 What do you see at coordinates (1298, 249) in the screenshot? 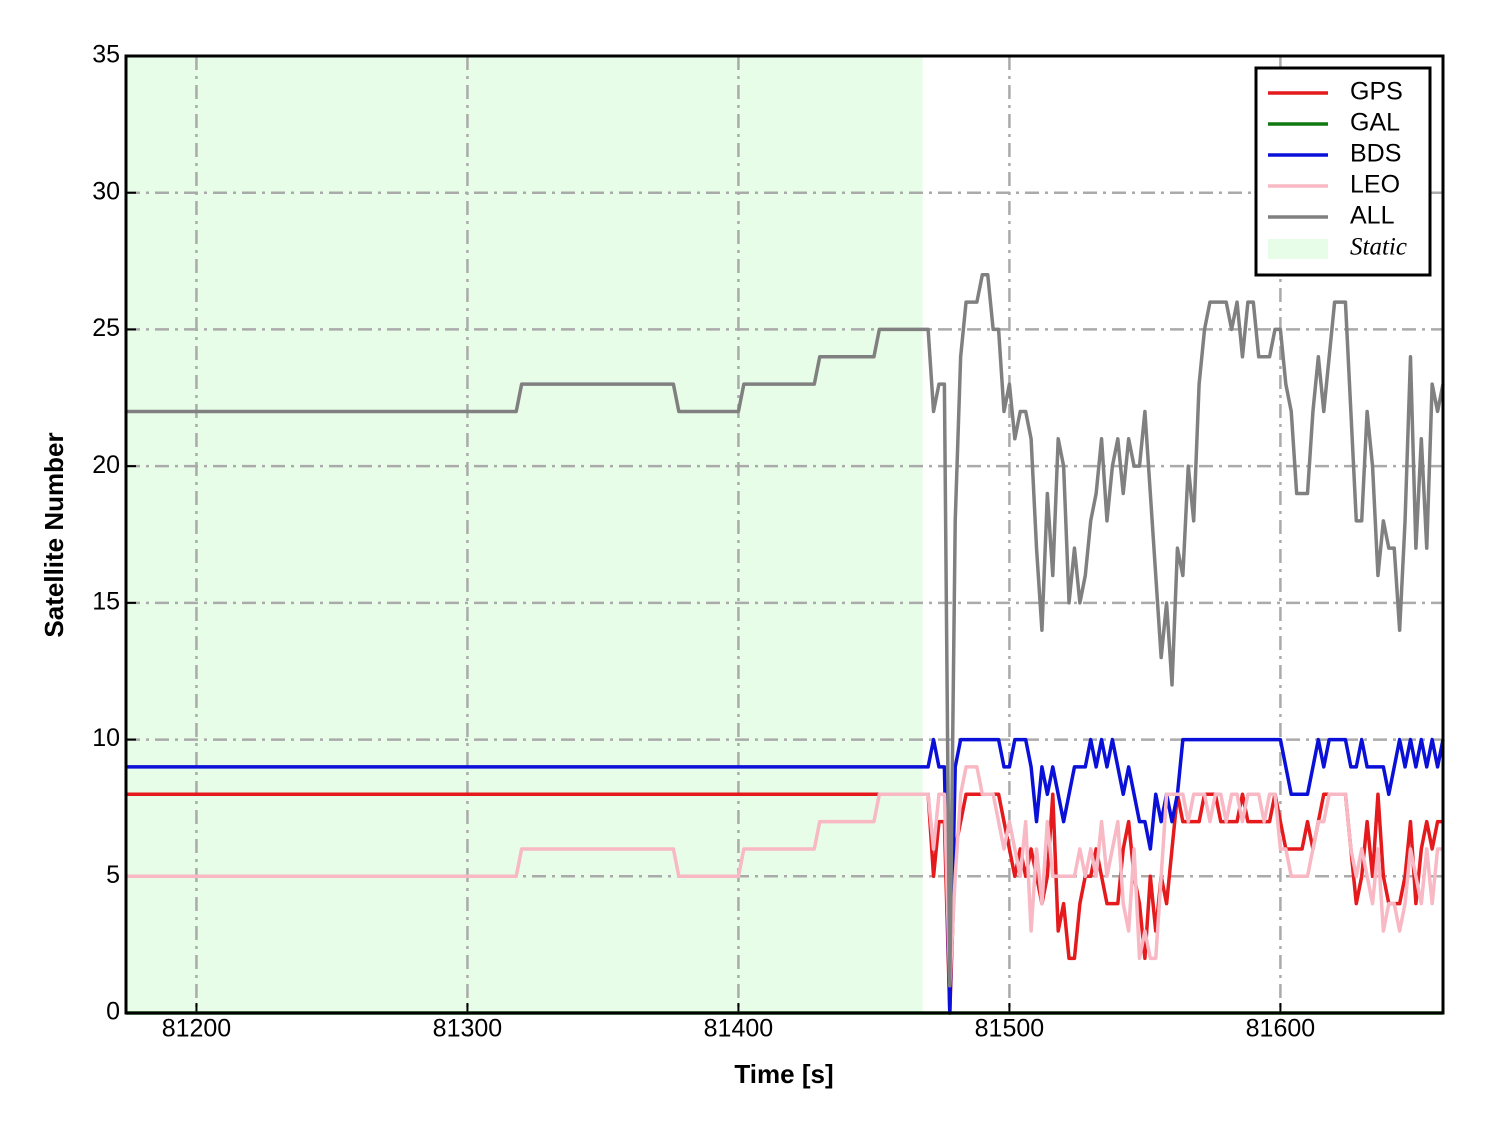
I see `legend-swatch` at bounding box center [1298, 249].